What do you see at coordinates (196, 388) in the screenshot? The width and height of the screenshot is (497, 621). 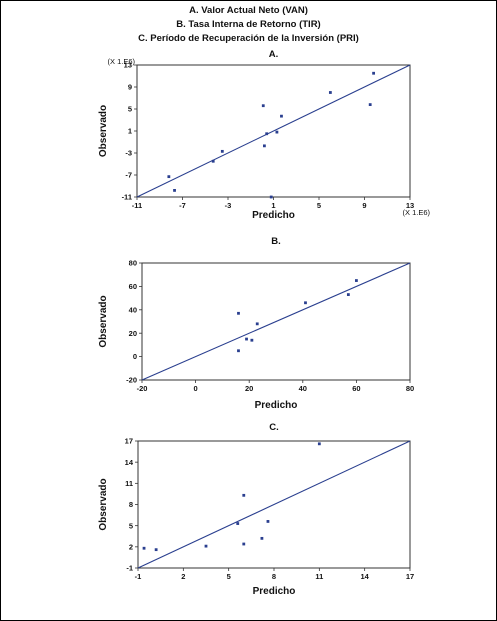 I see `chart-1-x-tick-label: 0` at bounding box center [196, 388].